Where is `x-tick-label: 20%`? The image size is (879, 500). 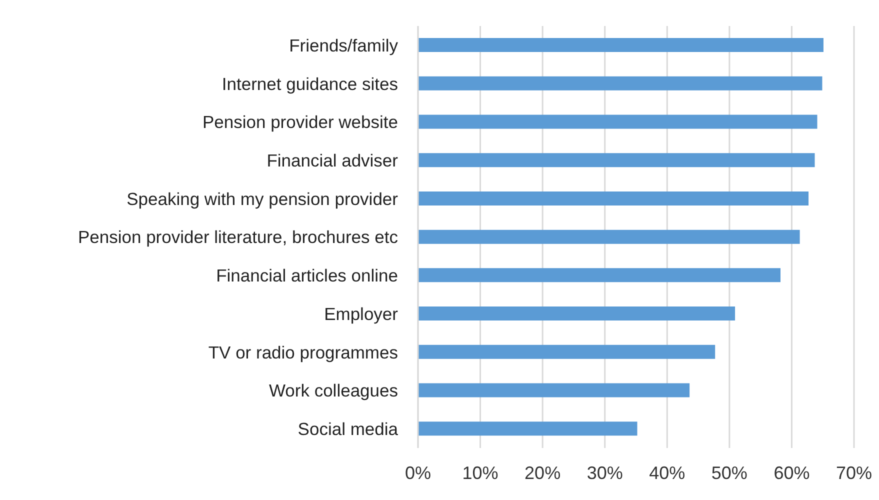 x-tick-label: 20% is located at coordinates (542, 472).